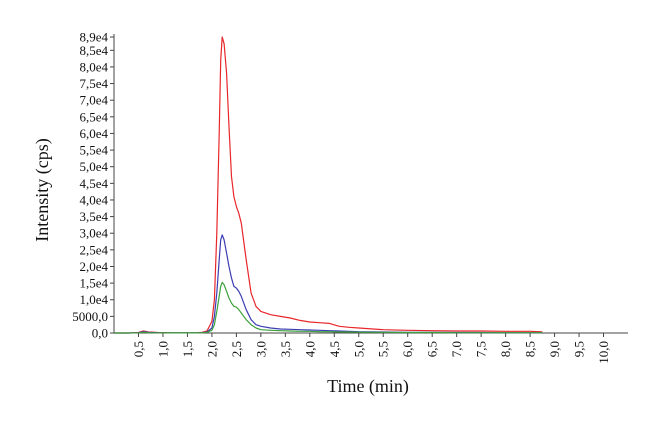  I want to click on x-tick-label: 6,0, so click(407, 349).